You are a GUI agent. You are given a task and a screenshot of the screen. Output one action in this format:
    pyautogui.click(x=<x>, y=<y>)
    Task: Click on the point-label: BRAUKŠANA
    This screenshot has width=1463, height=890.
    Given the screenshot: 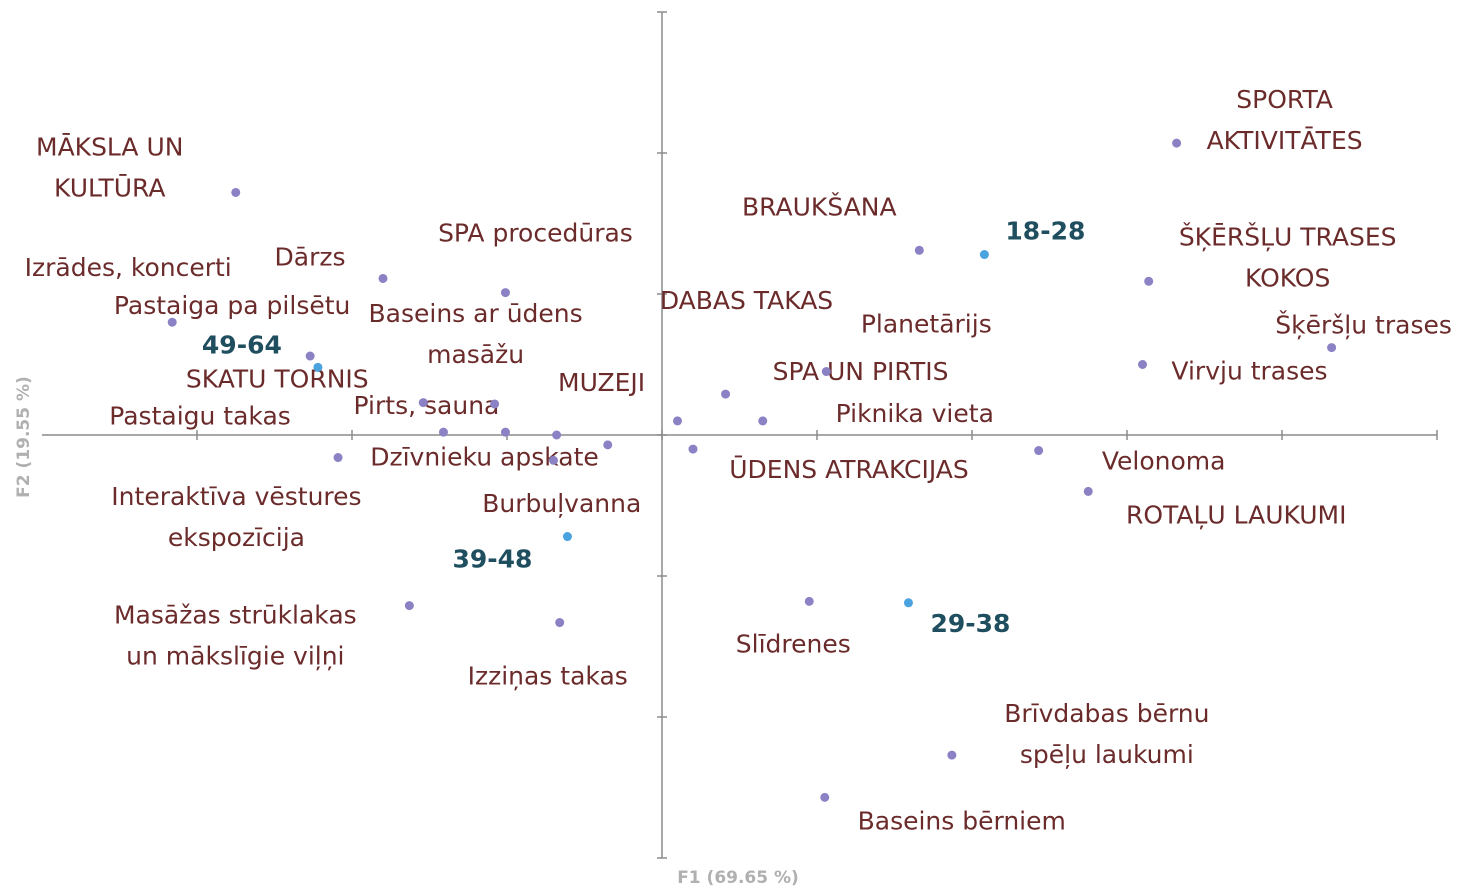 What is the action you would take?
    pyautogui.click(x=819, y=206)
    